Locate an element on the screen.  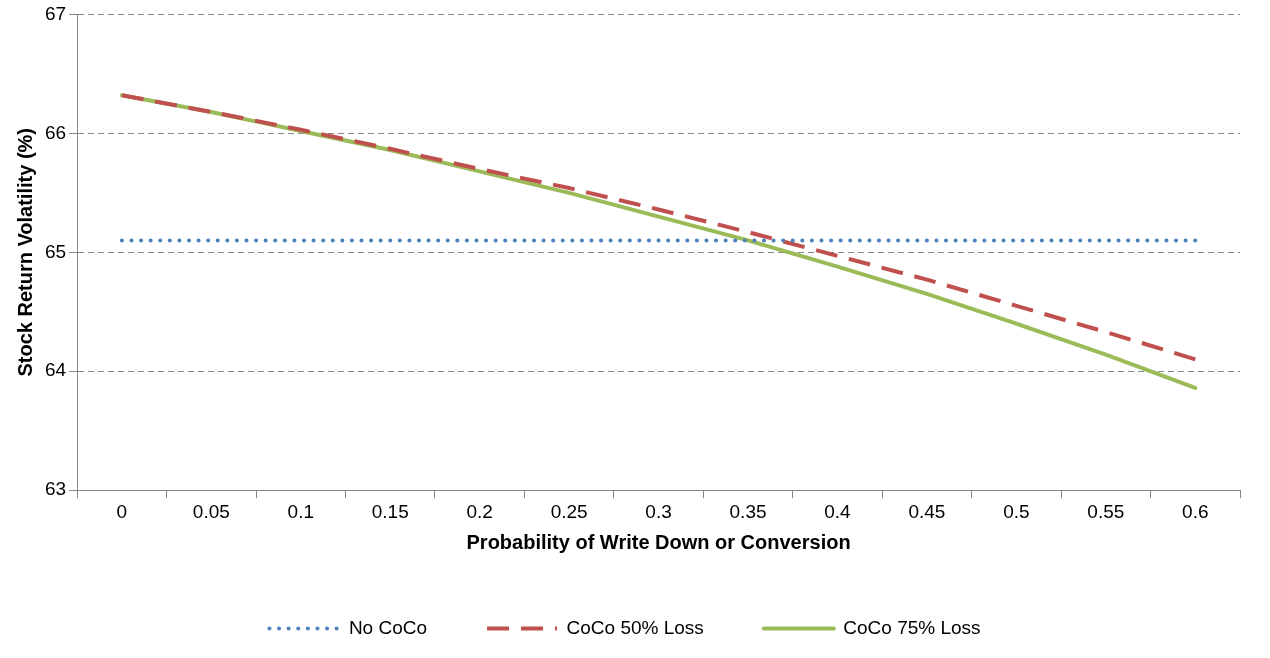
x-tick-label: 0 is located at coordinates (122, 511).